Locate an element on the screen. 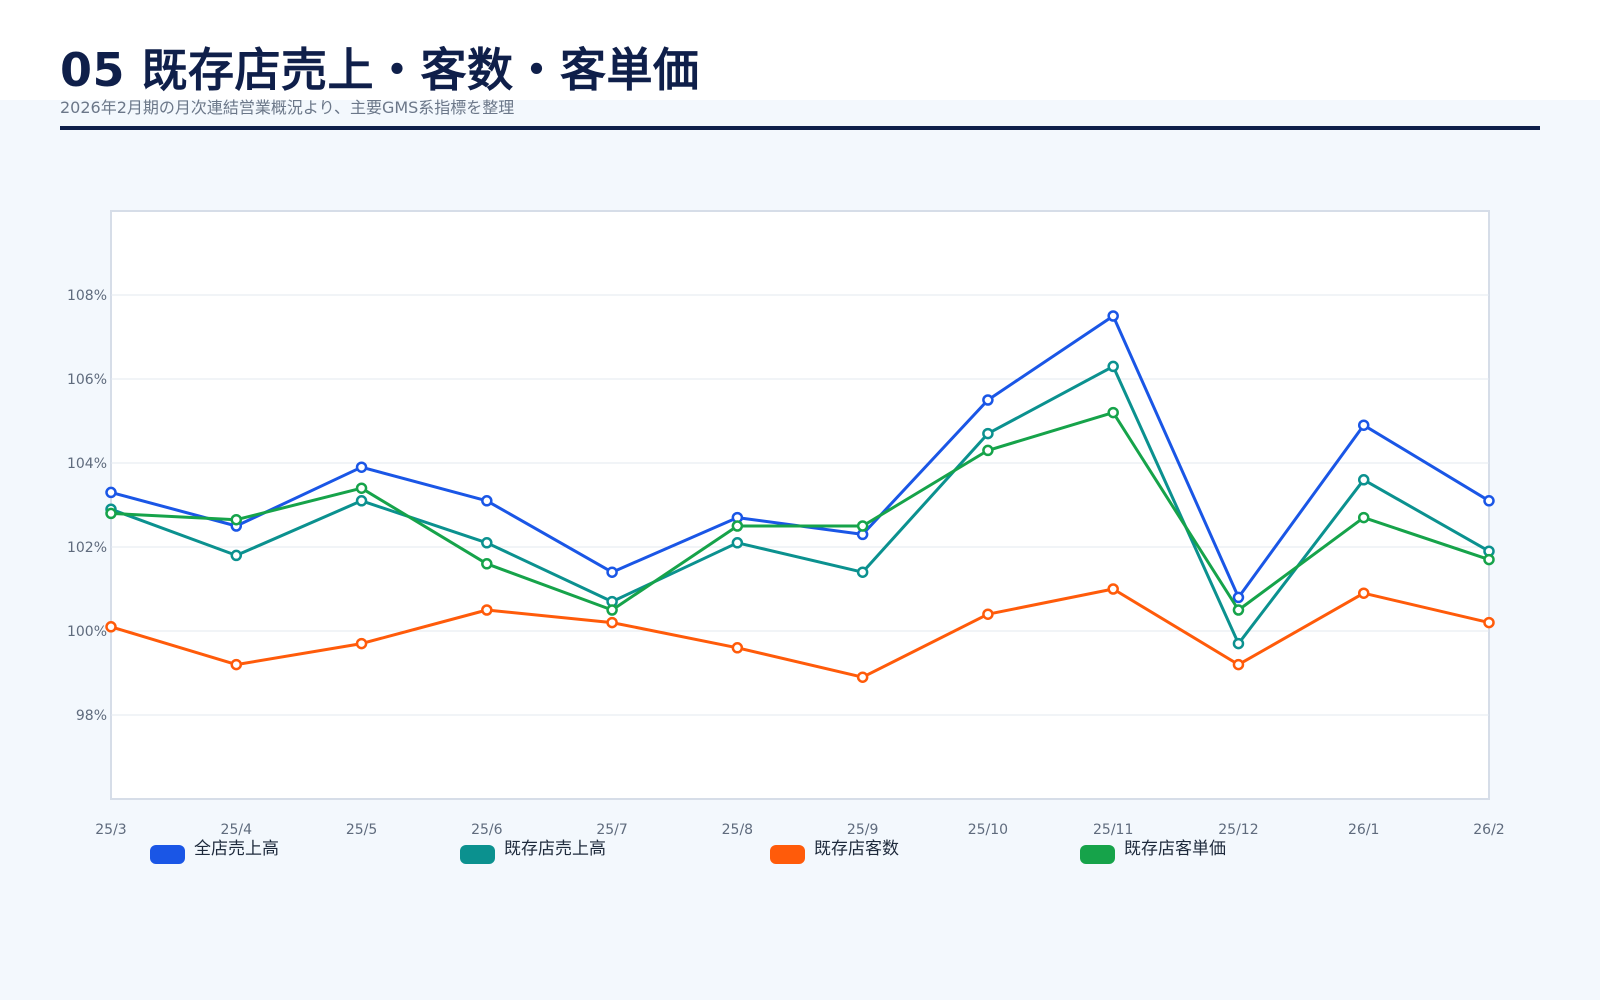 Image resolution: width=1600 pixels, height=1000 pixels. x-tick-label: 25/3 is located at coordinates (110, 830).